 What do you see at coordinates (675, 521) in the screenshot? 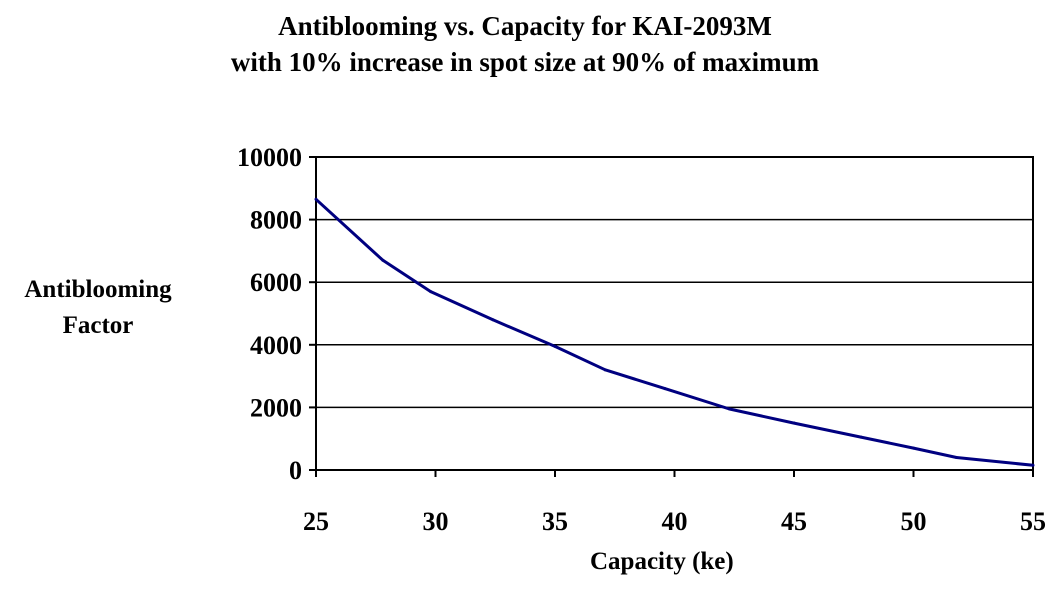
I see `x-tick-label-40: 40` at bounding box center [675, 521].